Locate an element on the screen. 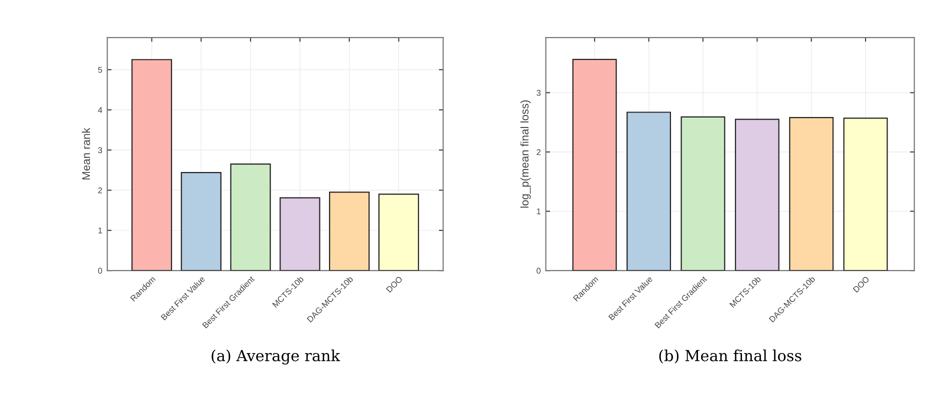 The image size is (933, 395). y-tick-label: 5 is located at coordinates (100, 69).